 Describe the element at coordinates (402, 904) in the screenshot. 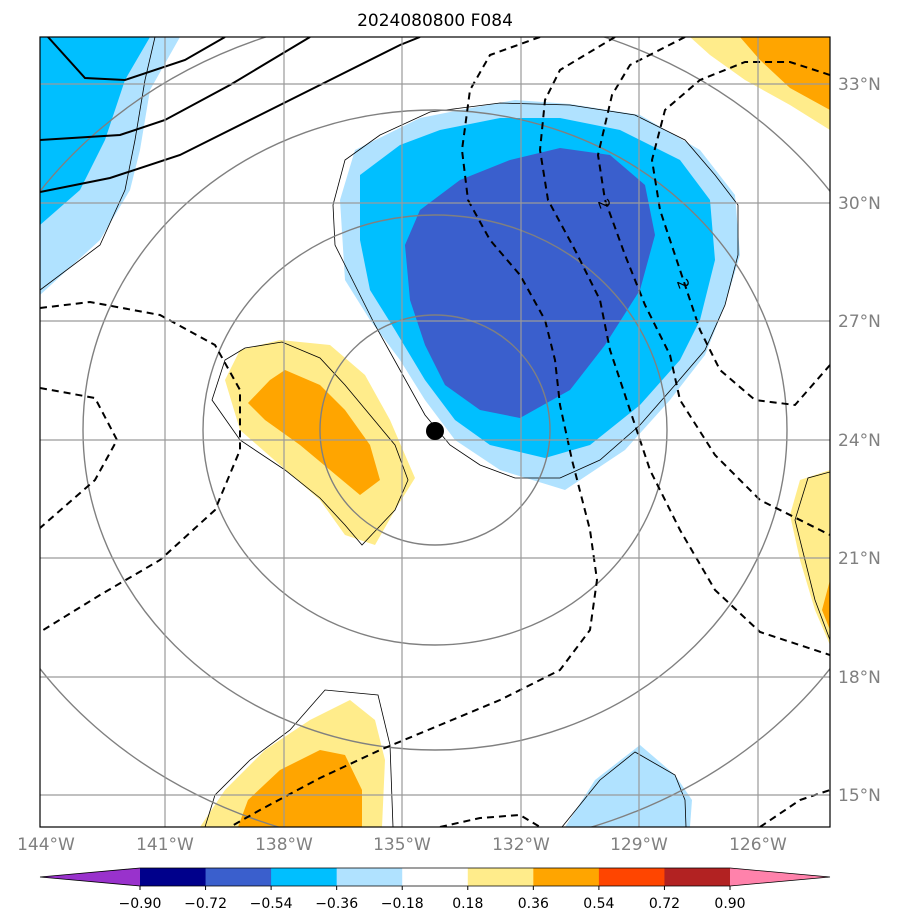

I see `colorbar-tick-label: −0.18` at that location.